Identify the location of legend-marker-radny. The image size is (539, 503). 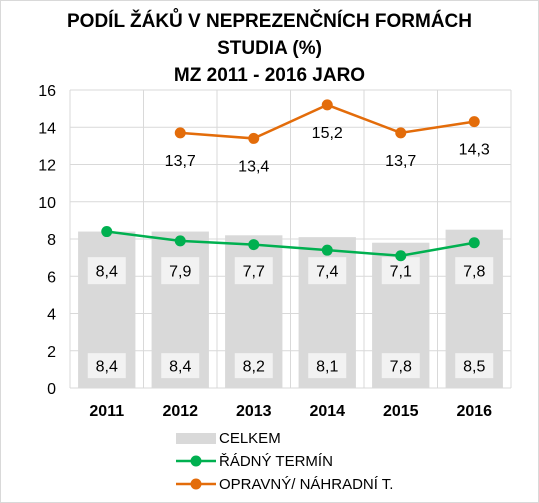
(196, 461).